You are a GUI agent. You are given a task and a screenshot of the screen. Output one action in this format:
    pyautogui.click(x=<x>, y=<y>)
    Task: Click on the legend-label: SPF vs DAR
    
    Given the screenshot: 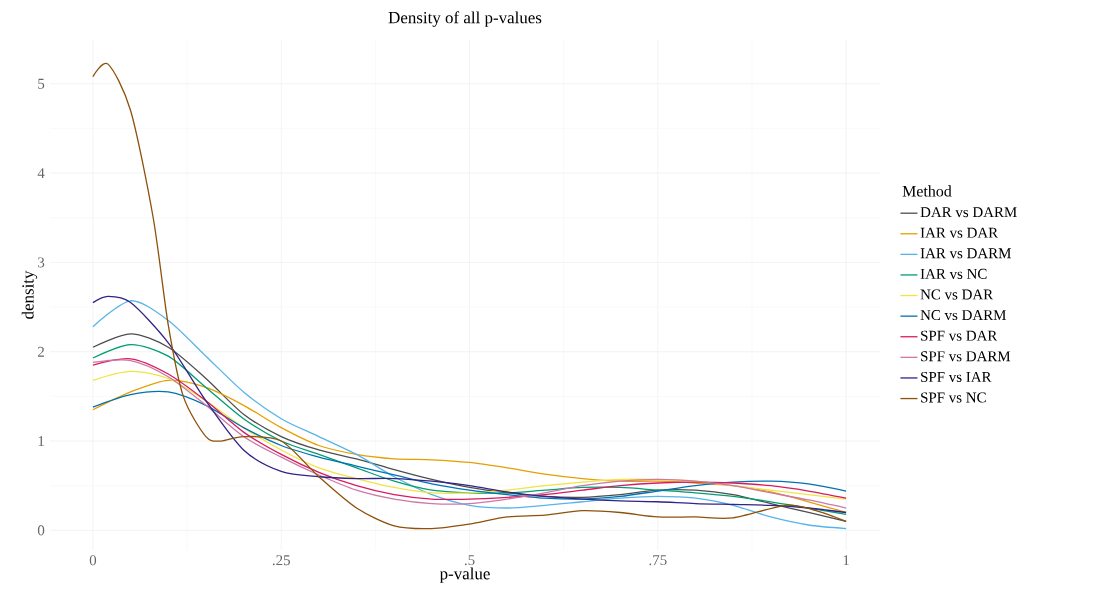 What is the action you would take?
    pyautogui.click(x=959, y=335)
    